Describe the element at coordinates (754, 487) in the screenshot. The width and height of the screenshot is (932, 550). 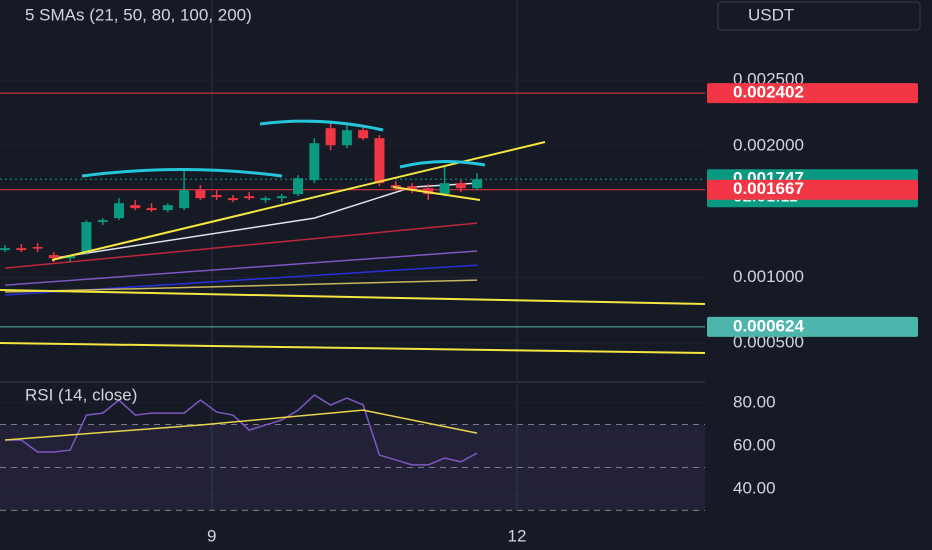
I see `y-tick-label: 40.00` at that location.